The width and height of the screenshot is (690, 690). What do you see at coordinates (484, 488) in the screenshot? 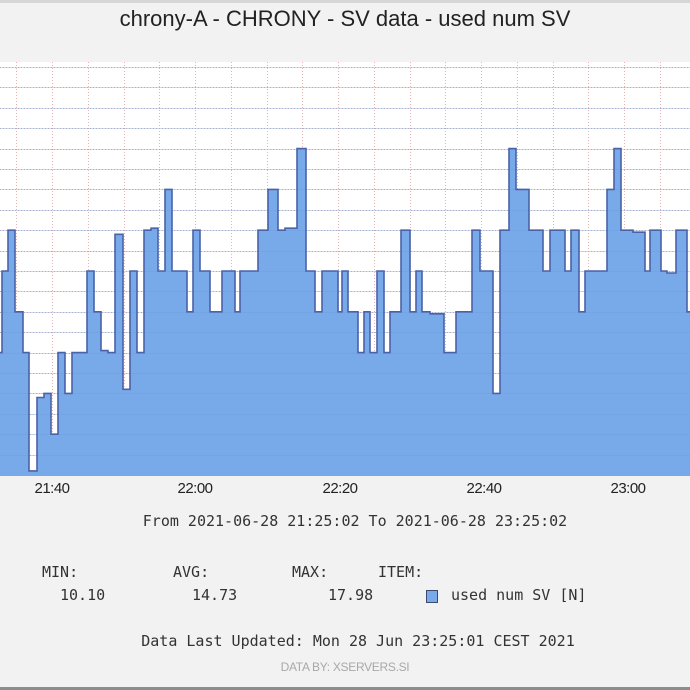
I see `x-tick-label: 22:40` at bounding box center [484, 488].